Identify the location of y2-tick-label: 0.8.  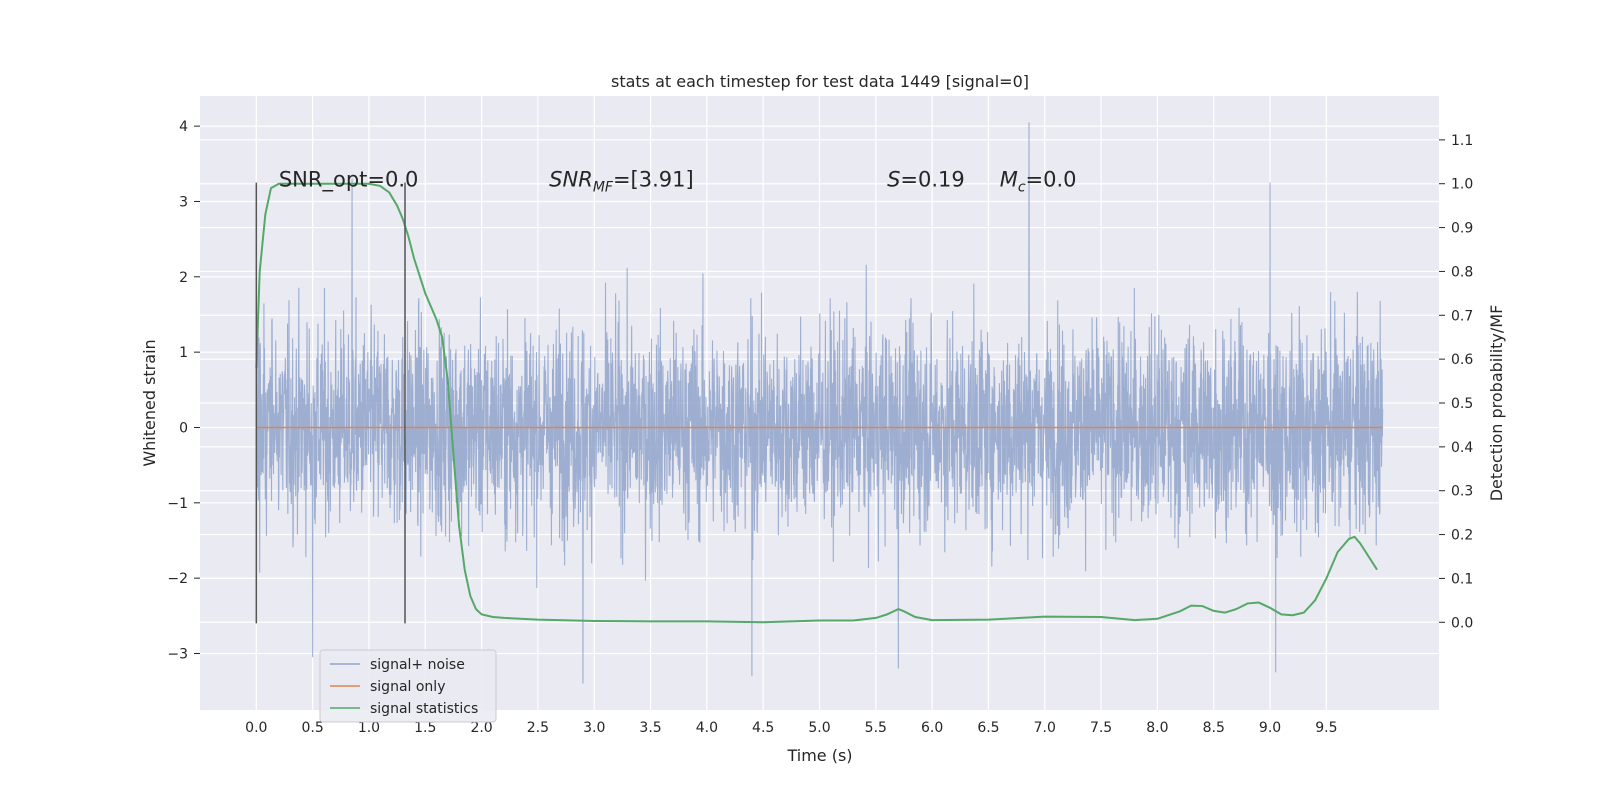
(1462, 272).